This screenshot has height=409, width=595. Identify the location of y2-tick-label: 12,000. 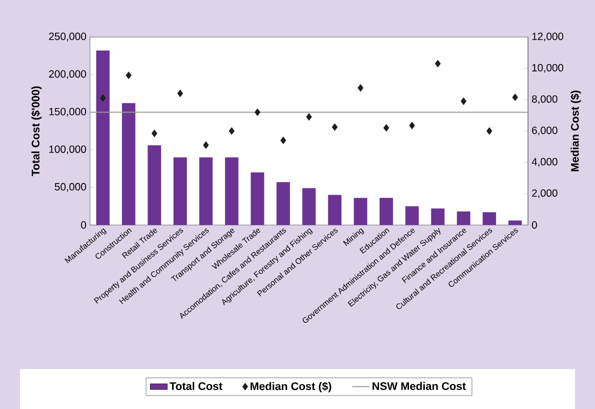
(548, 37).